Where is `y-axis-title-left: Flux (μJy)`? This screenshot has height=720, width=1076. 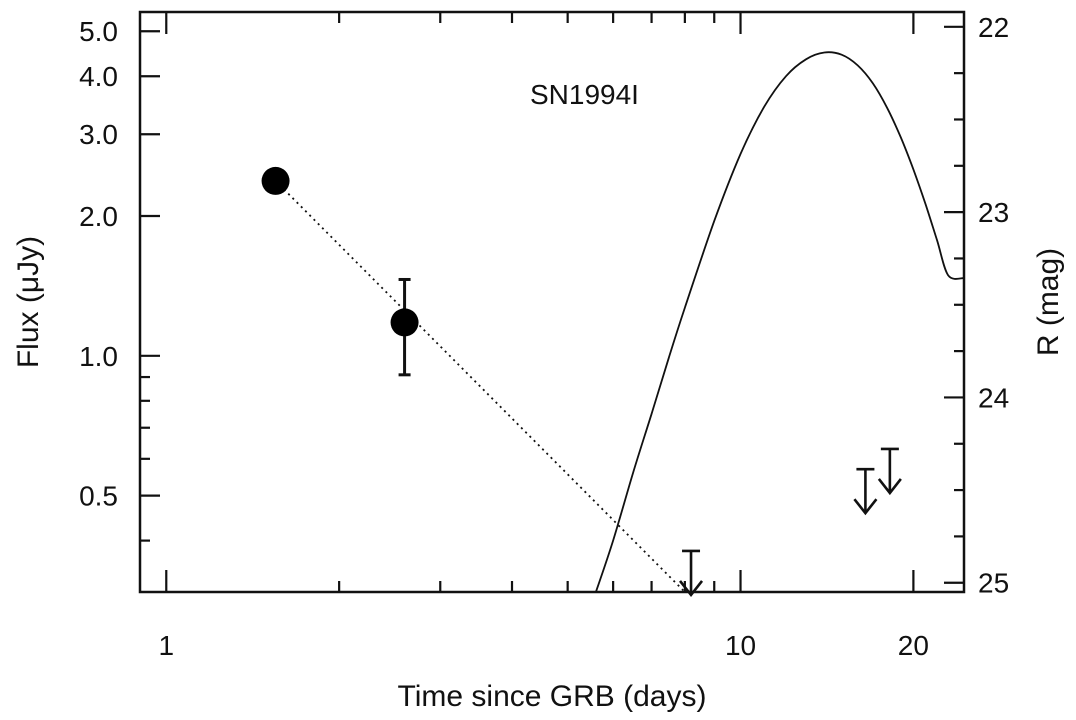 y-axis-title-left: Flux (μJy) is located at coordinates (28, 302).